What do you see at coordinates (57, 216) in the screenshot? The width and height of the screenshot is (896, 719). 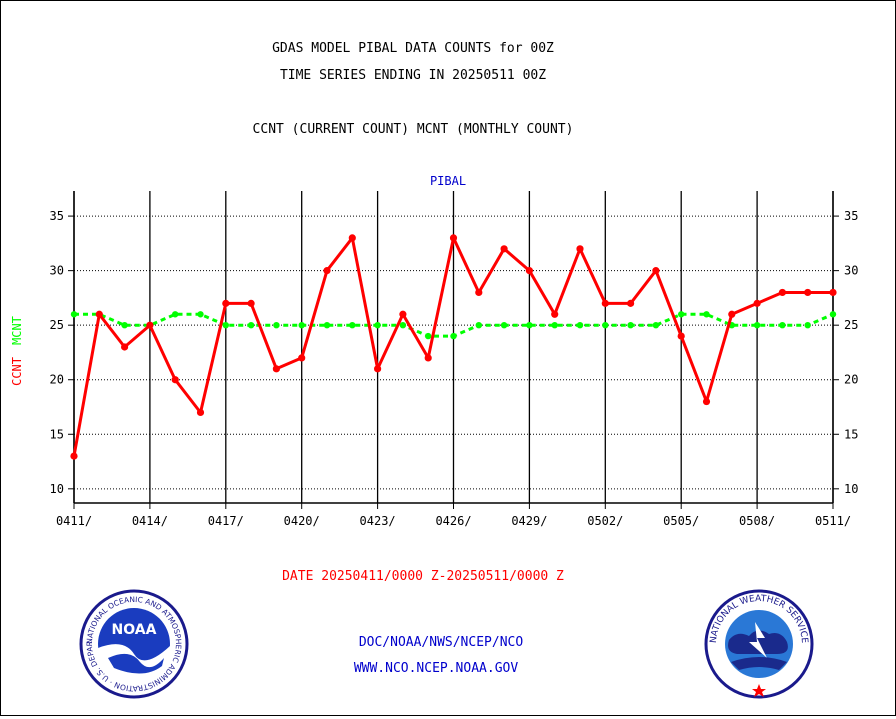 I see `y-tick-label-left: 35` at bounding box center [57, 216].